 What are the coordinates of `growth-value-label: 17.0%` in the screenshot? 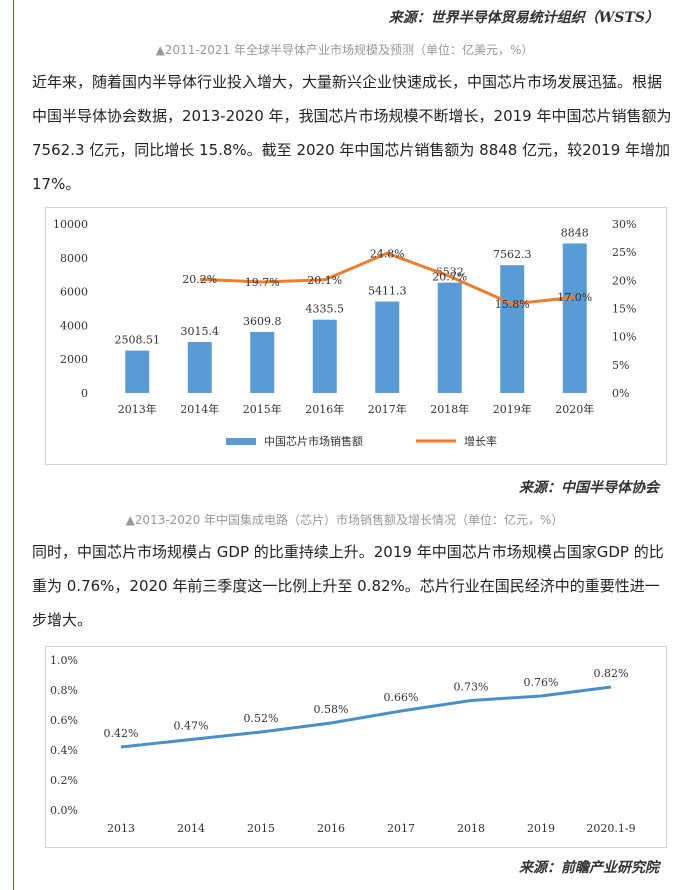 It's located at (574, 297).